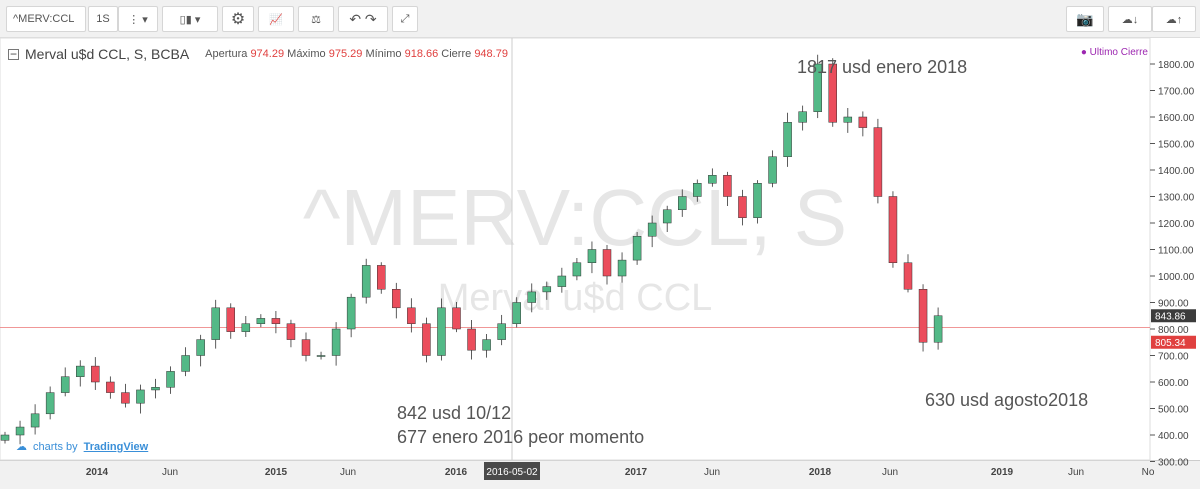 The width and height of the screenshot is (1200, 489). I want to click on y-tick-label: 500.00, so click(1173, 410).